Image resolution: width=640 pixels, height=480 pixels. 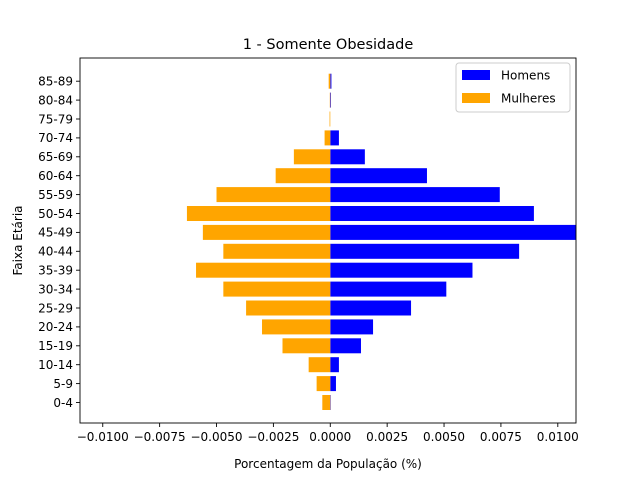 What do you see at coordinates (55, 214) in the screenshot?
I see `y-tick-label: 50-54` at bounding box center [55, 214].